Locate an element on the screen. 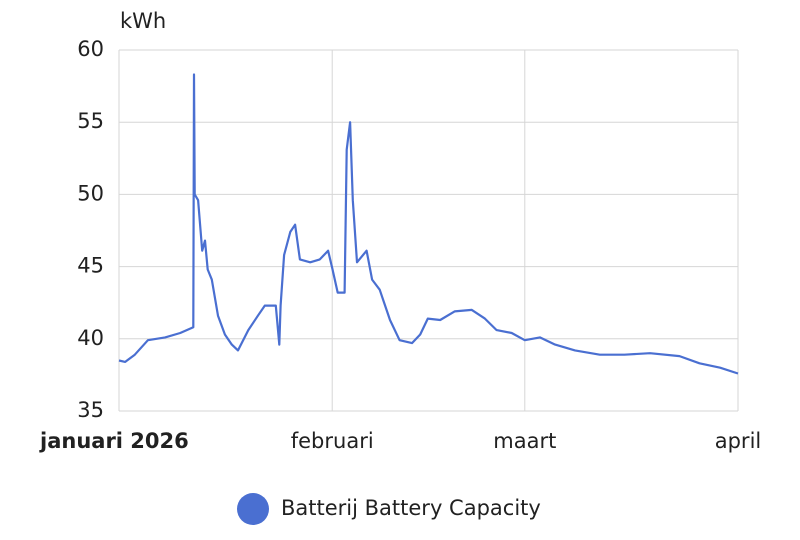 Image resolution: width=800 pixels, height=540 pixels. y-tick-label: 60 is located at coordinates (90, 49).